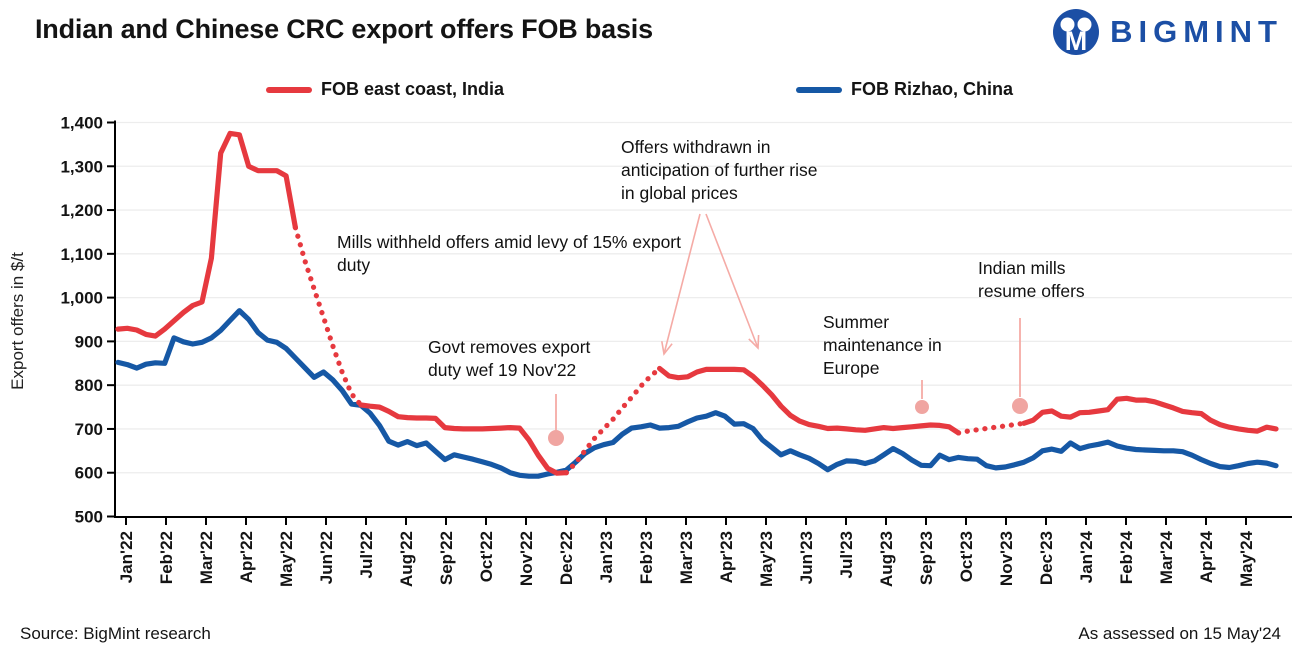 The width and height of the screenshot is (1299, 662). I want to click on x-tick-label: Jun'22, so click(326, 557).